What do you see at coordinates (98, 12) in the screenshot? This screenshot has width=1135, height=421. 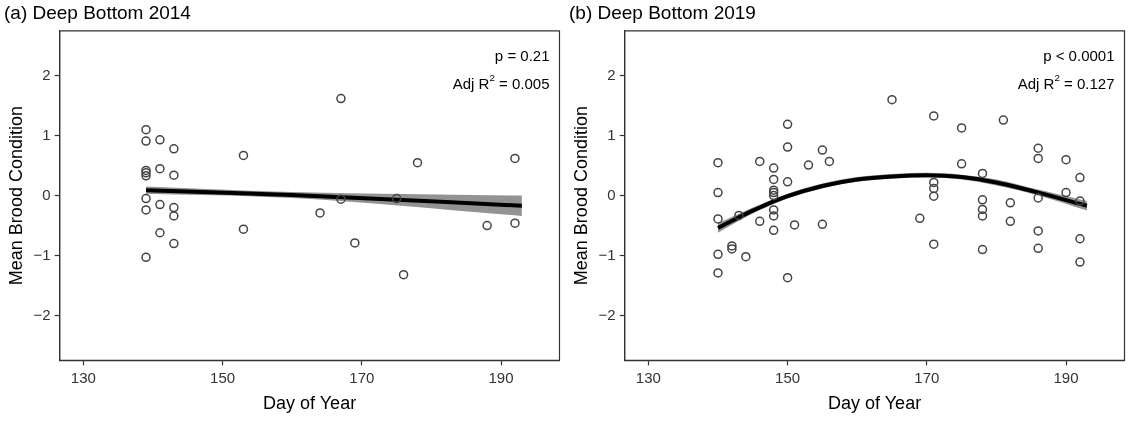 I see `chart-title: (a) Deep Bottom 2014` at bounding box center [98, 12].